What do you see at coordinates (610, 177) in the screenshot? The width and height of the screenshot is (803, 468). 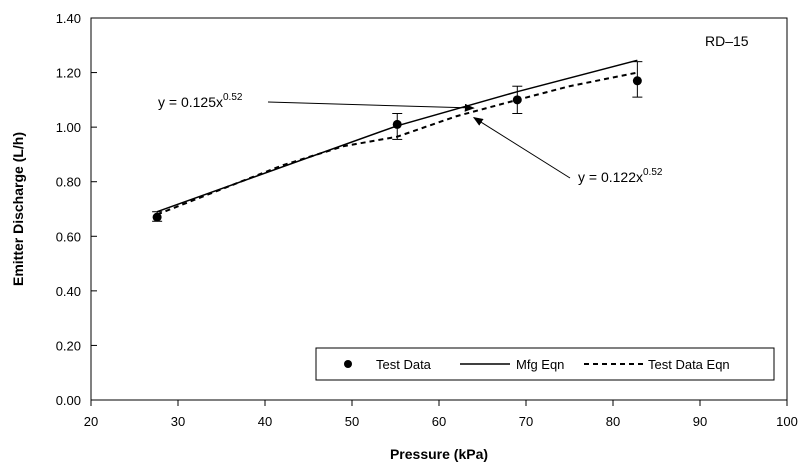 I see `annotation-test-base: y = 0.122x` at bounding box center [610, 177].